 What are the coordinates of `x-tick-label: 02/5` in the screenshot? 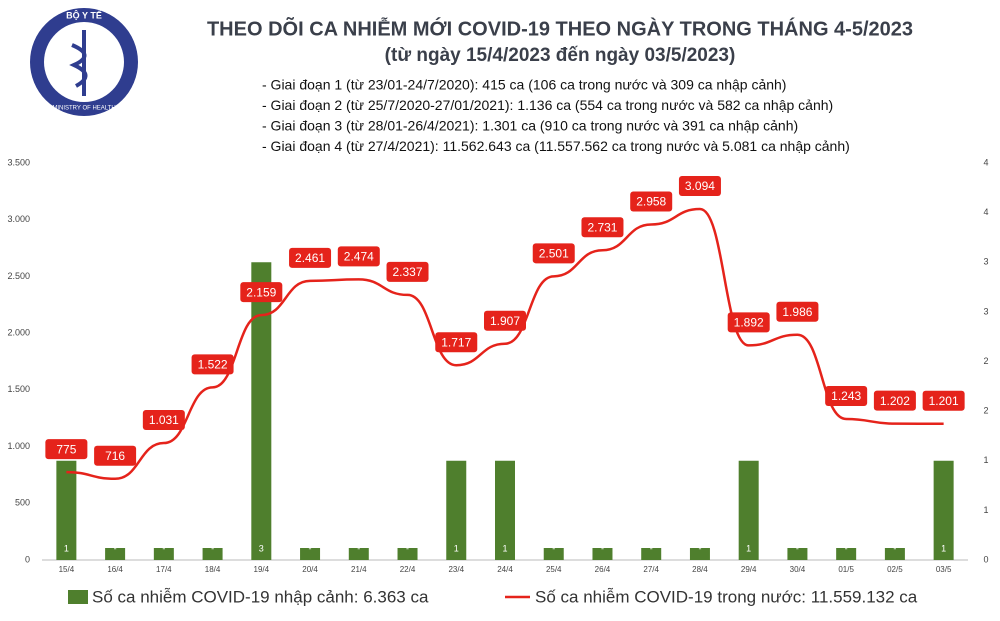 It's located at (895, 569).